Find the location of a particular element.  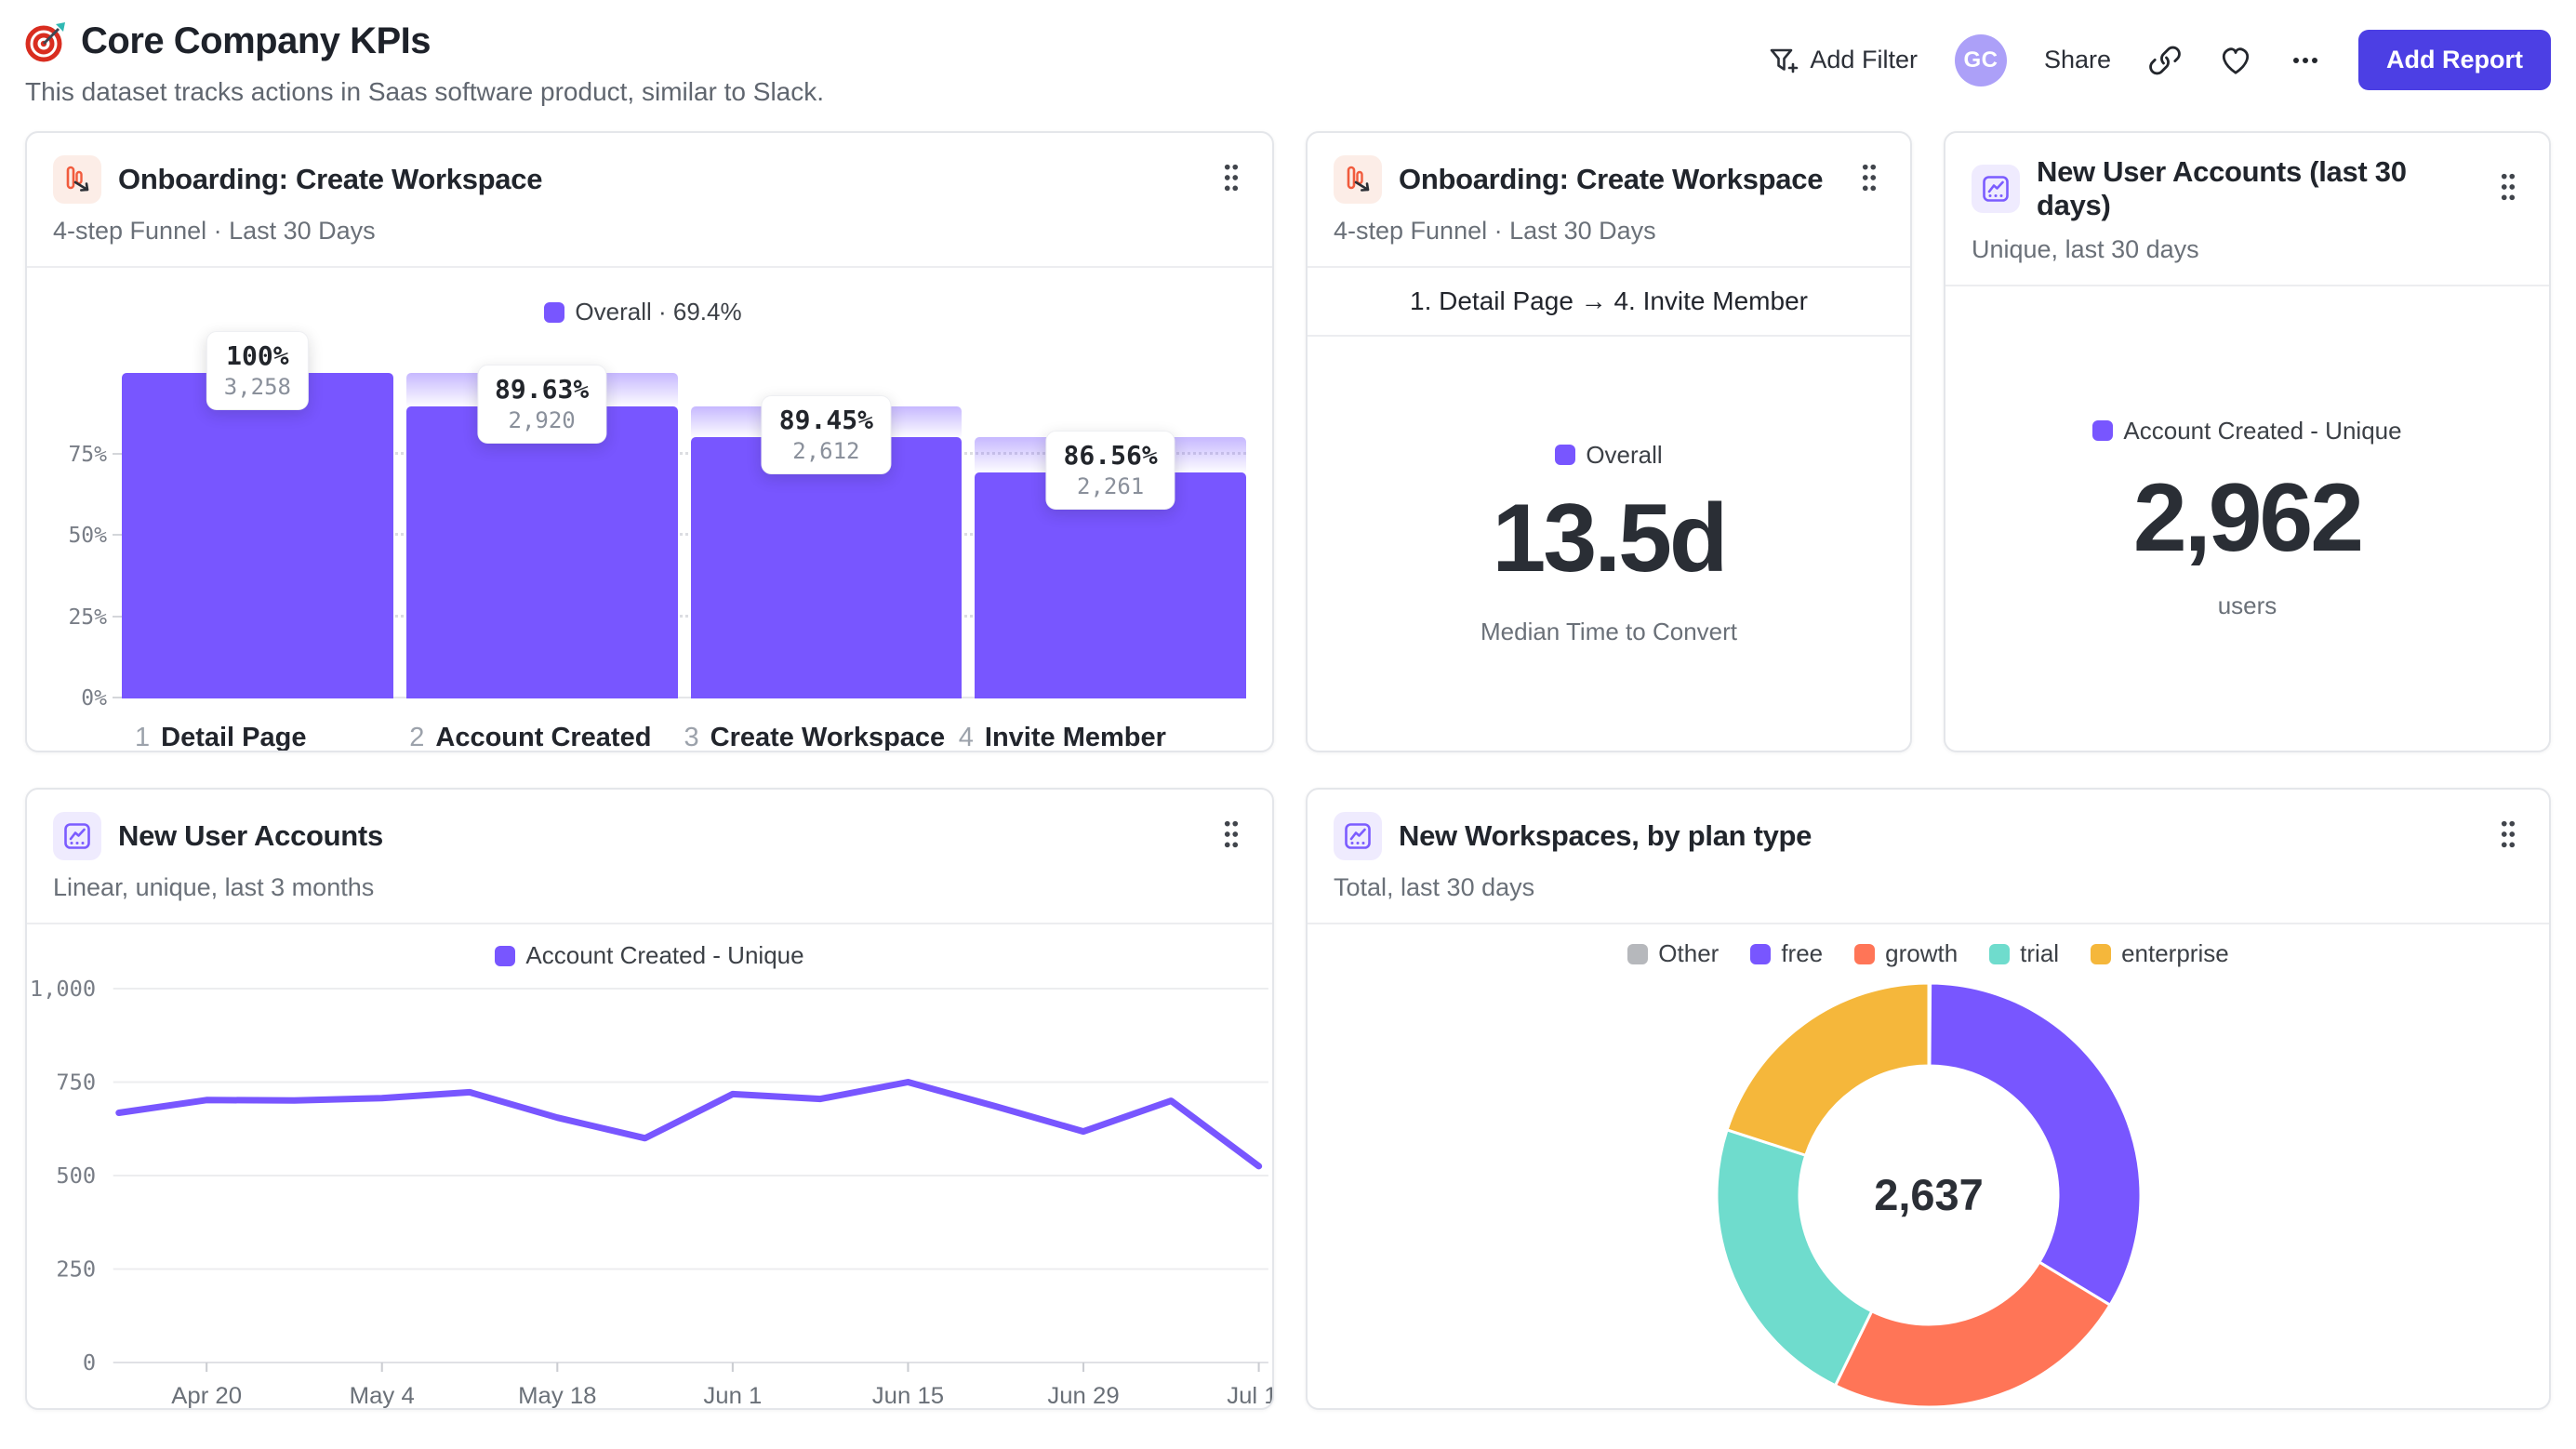

donut-segment-enterprise is located at coordinates (1827, 1069).